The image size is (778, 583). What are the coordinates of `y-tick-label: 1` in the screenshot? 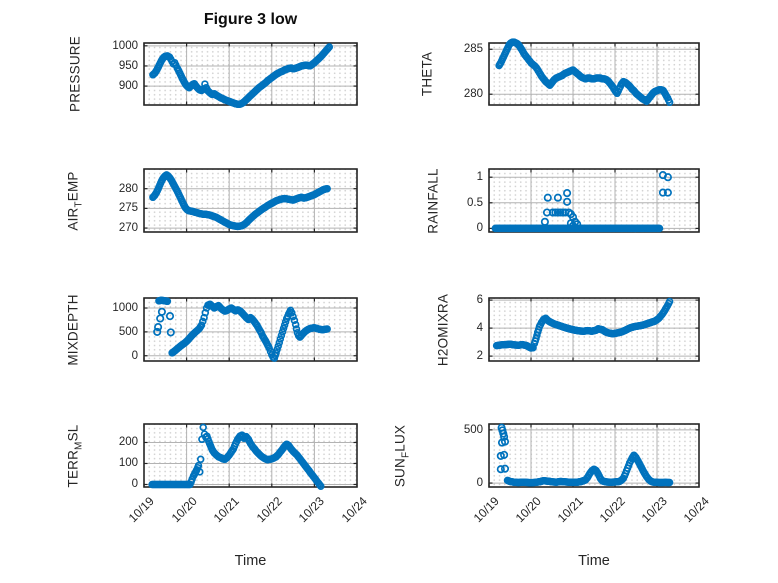 It's located at (479, 177).